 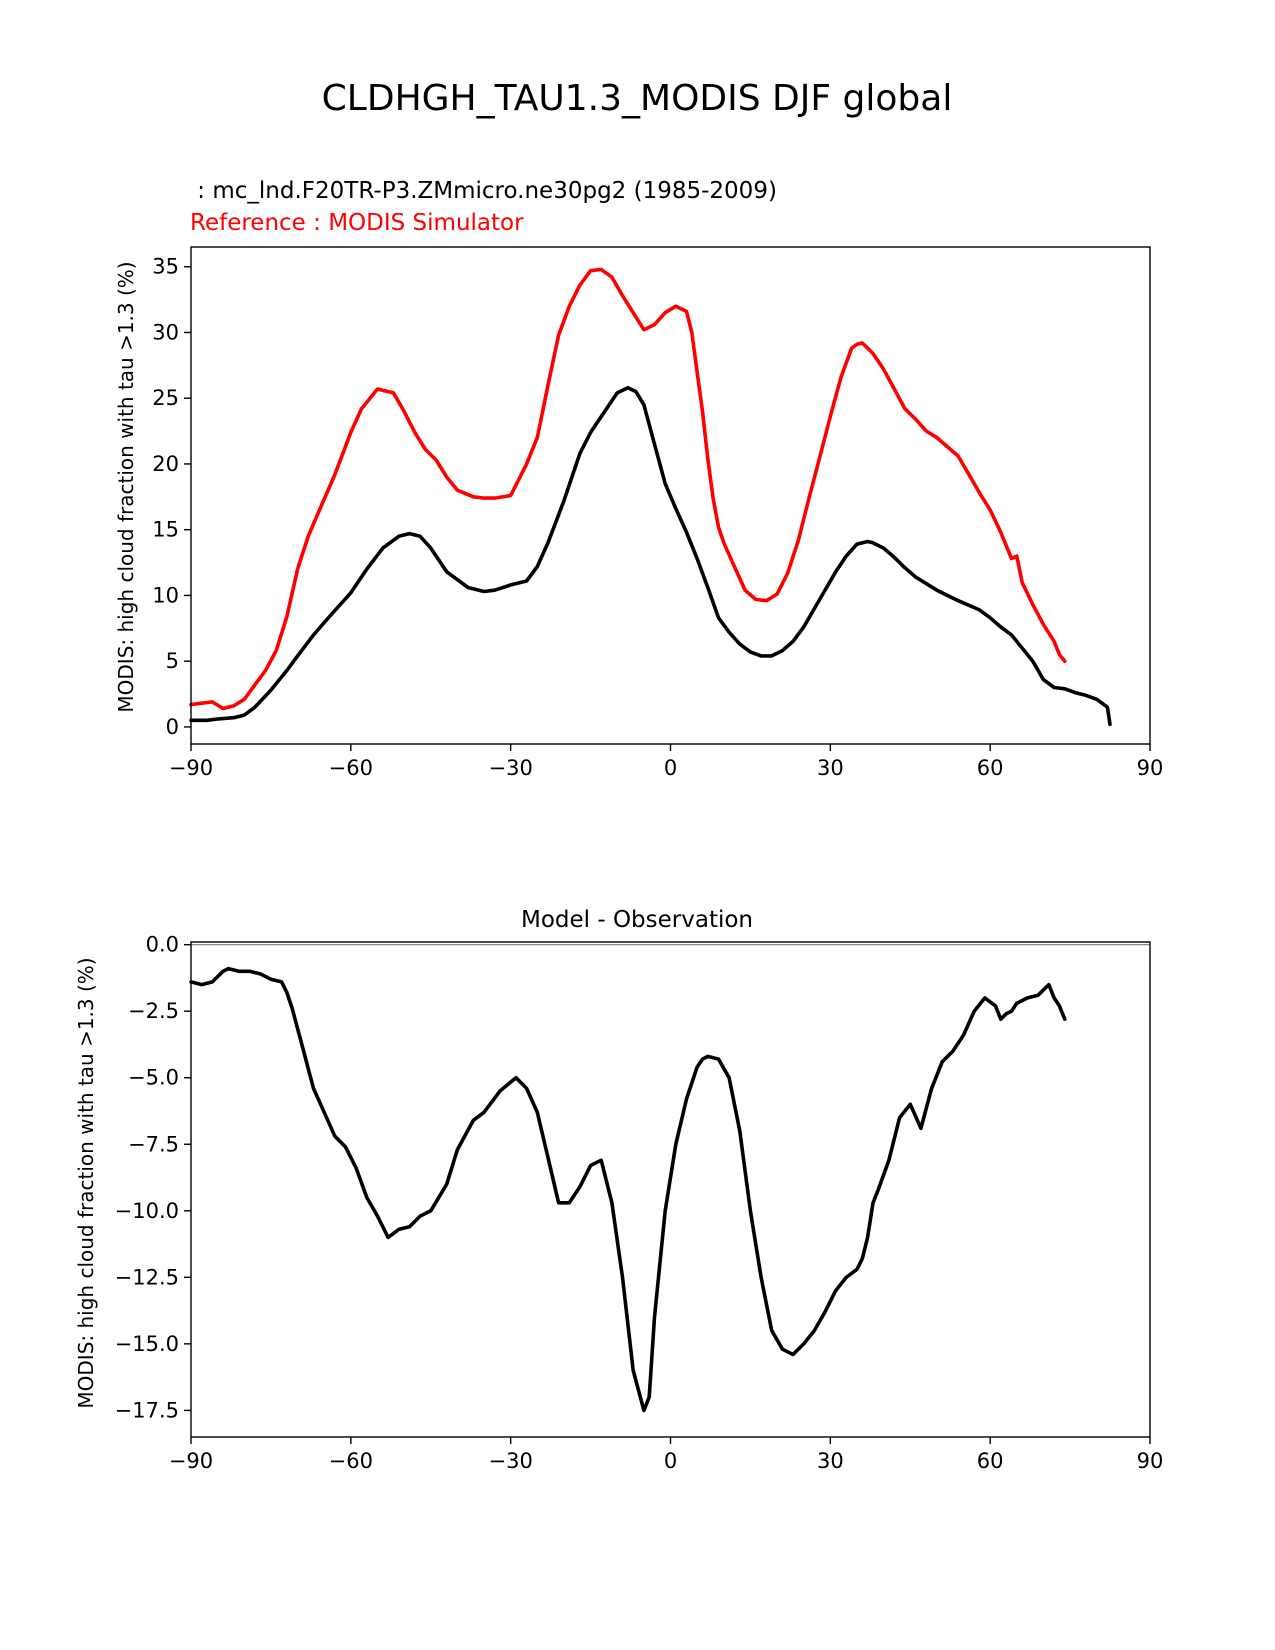 I want to click on y-tick-label: 35, so click(x=165, y=267).